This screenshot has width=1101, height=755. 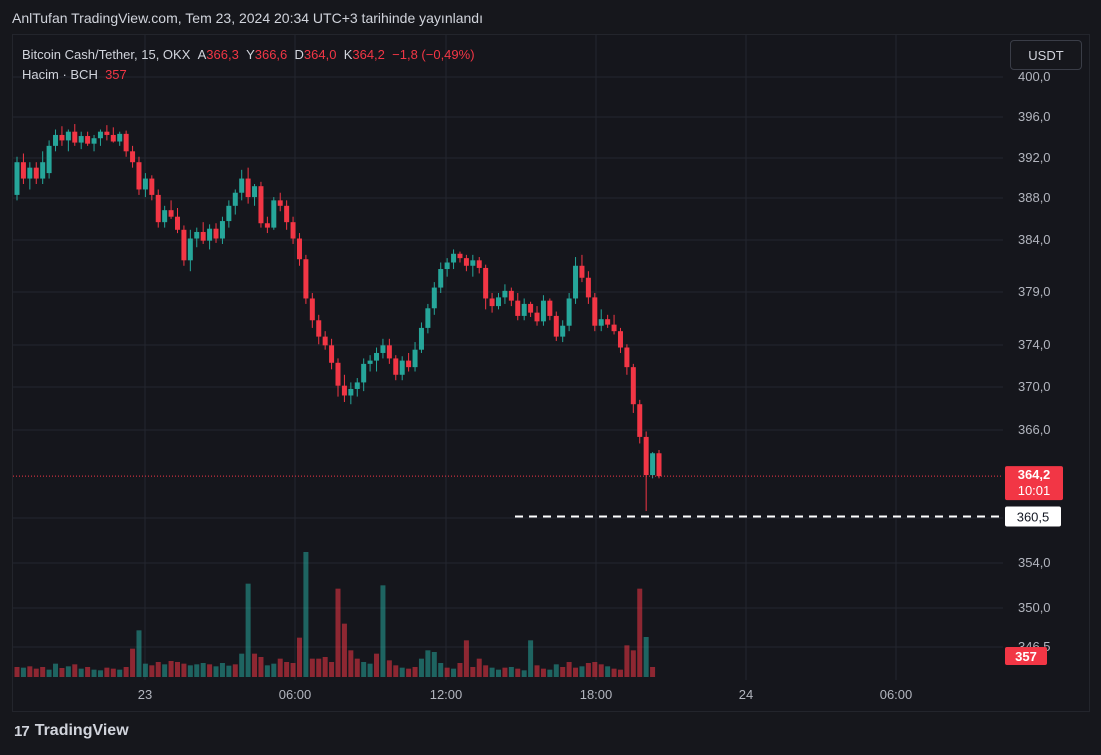 I want to click on change-value: −1,8 (−0,49%), so click(x=433, y=54).